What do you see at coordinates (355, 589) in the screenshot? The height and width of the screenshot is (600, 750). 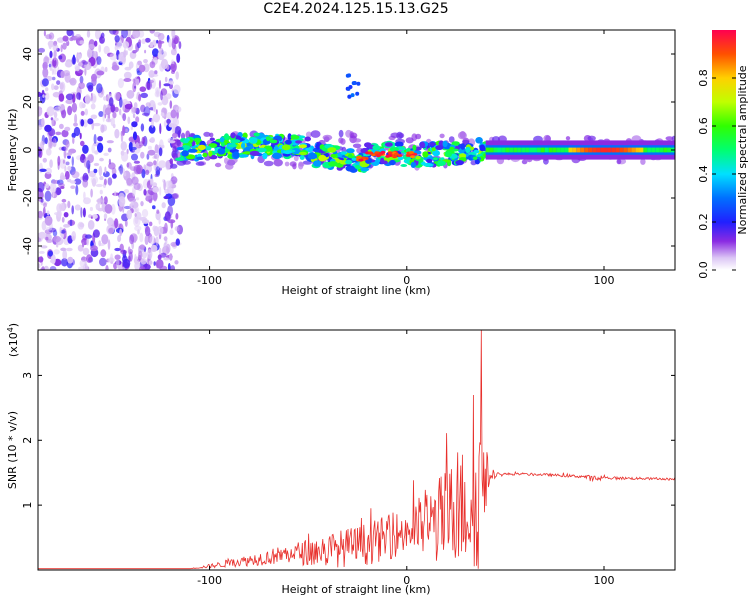 I see `snr-x-axis-label: Height of straight line (km)` at bounding box center [355, 589].